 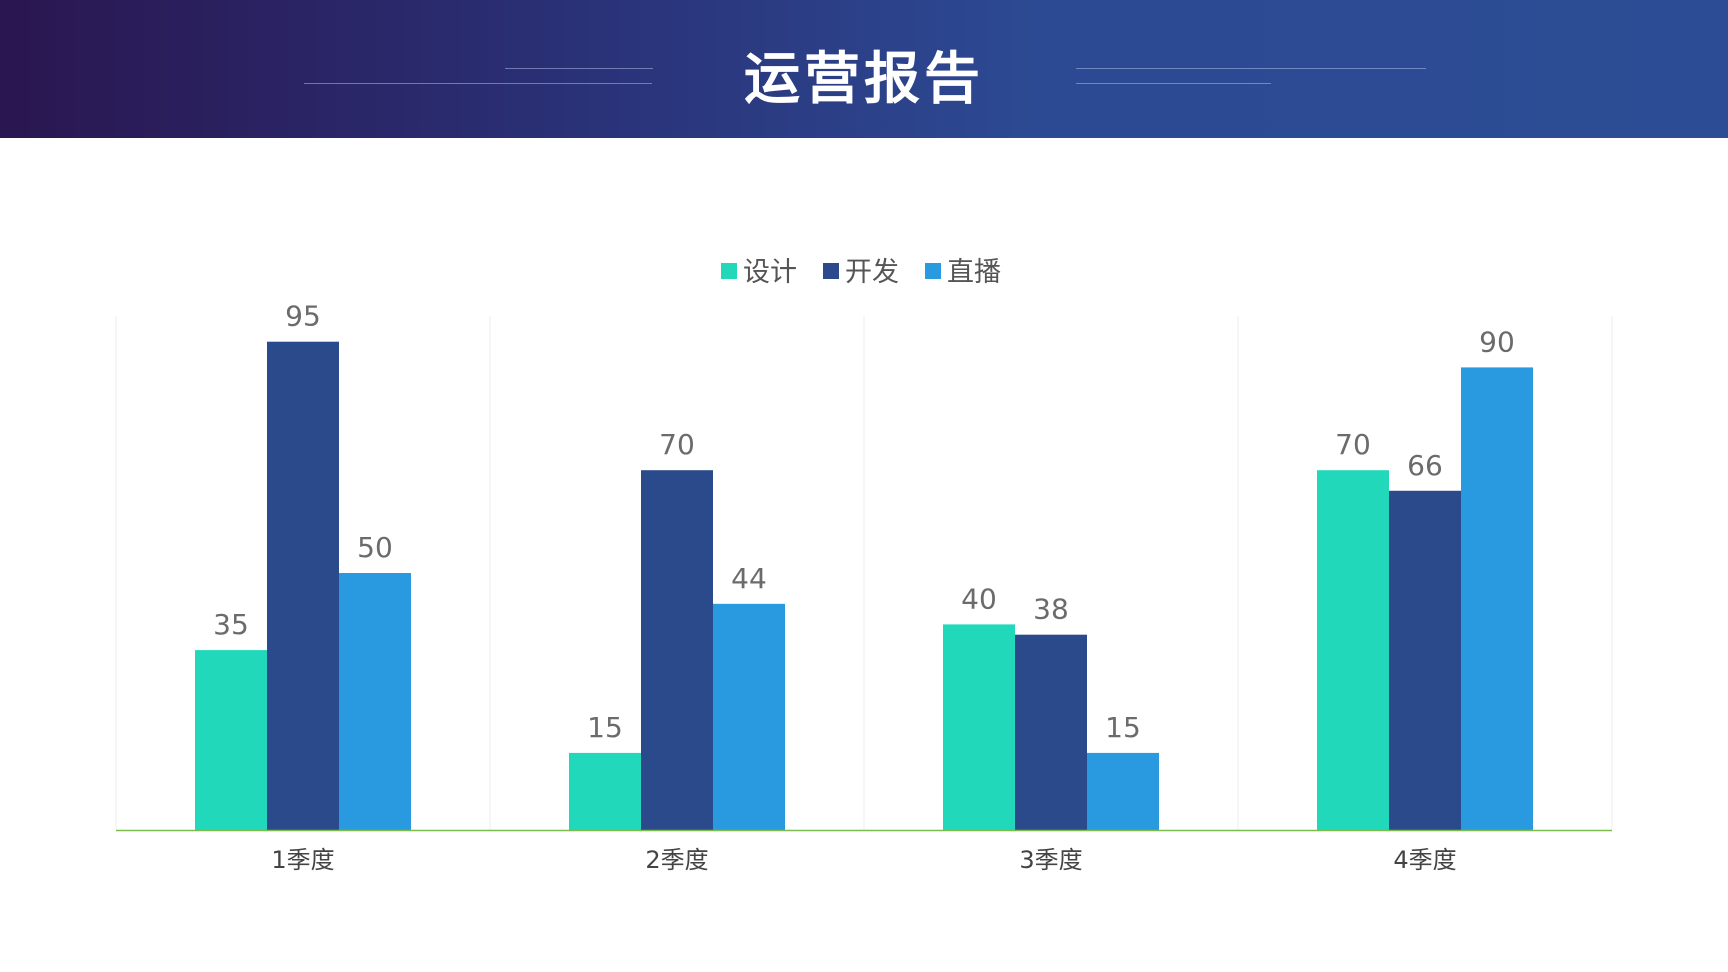 I want to click on page-title: 运营报告, so click(x=864, y=79).